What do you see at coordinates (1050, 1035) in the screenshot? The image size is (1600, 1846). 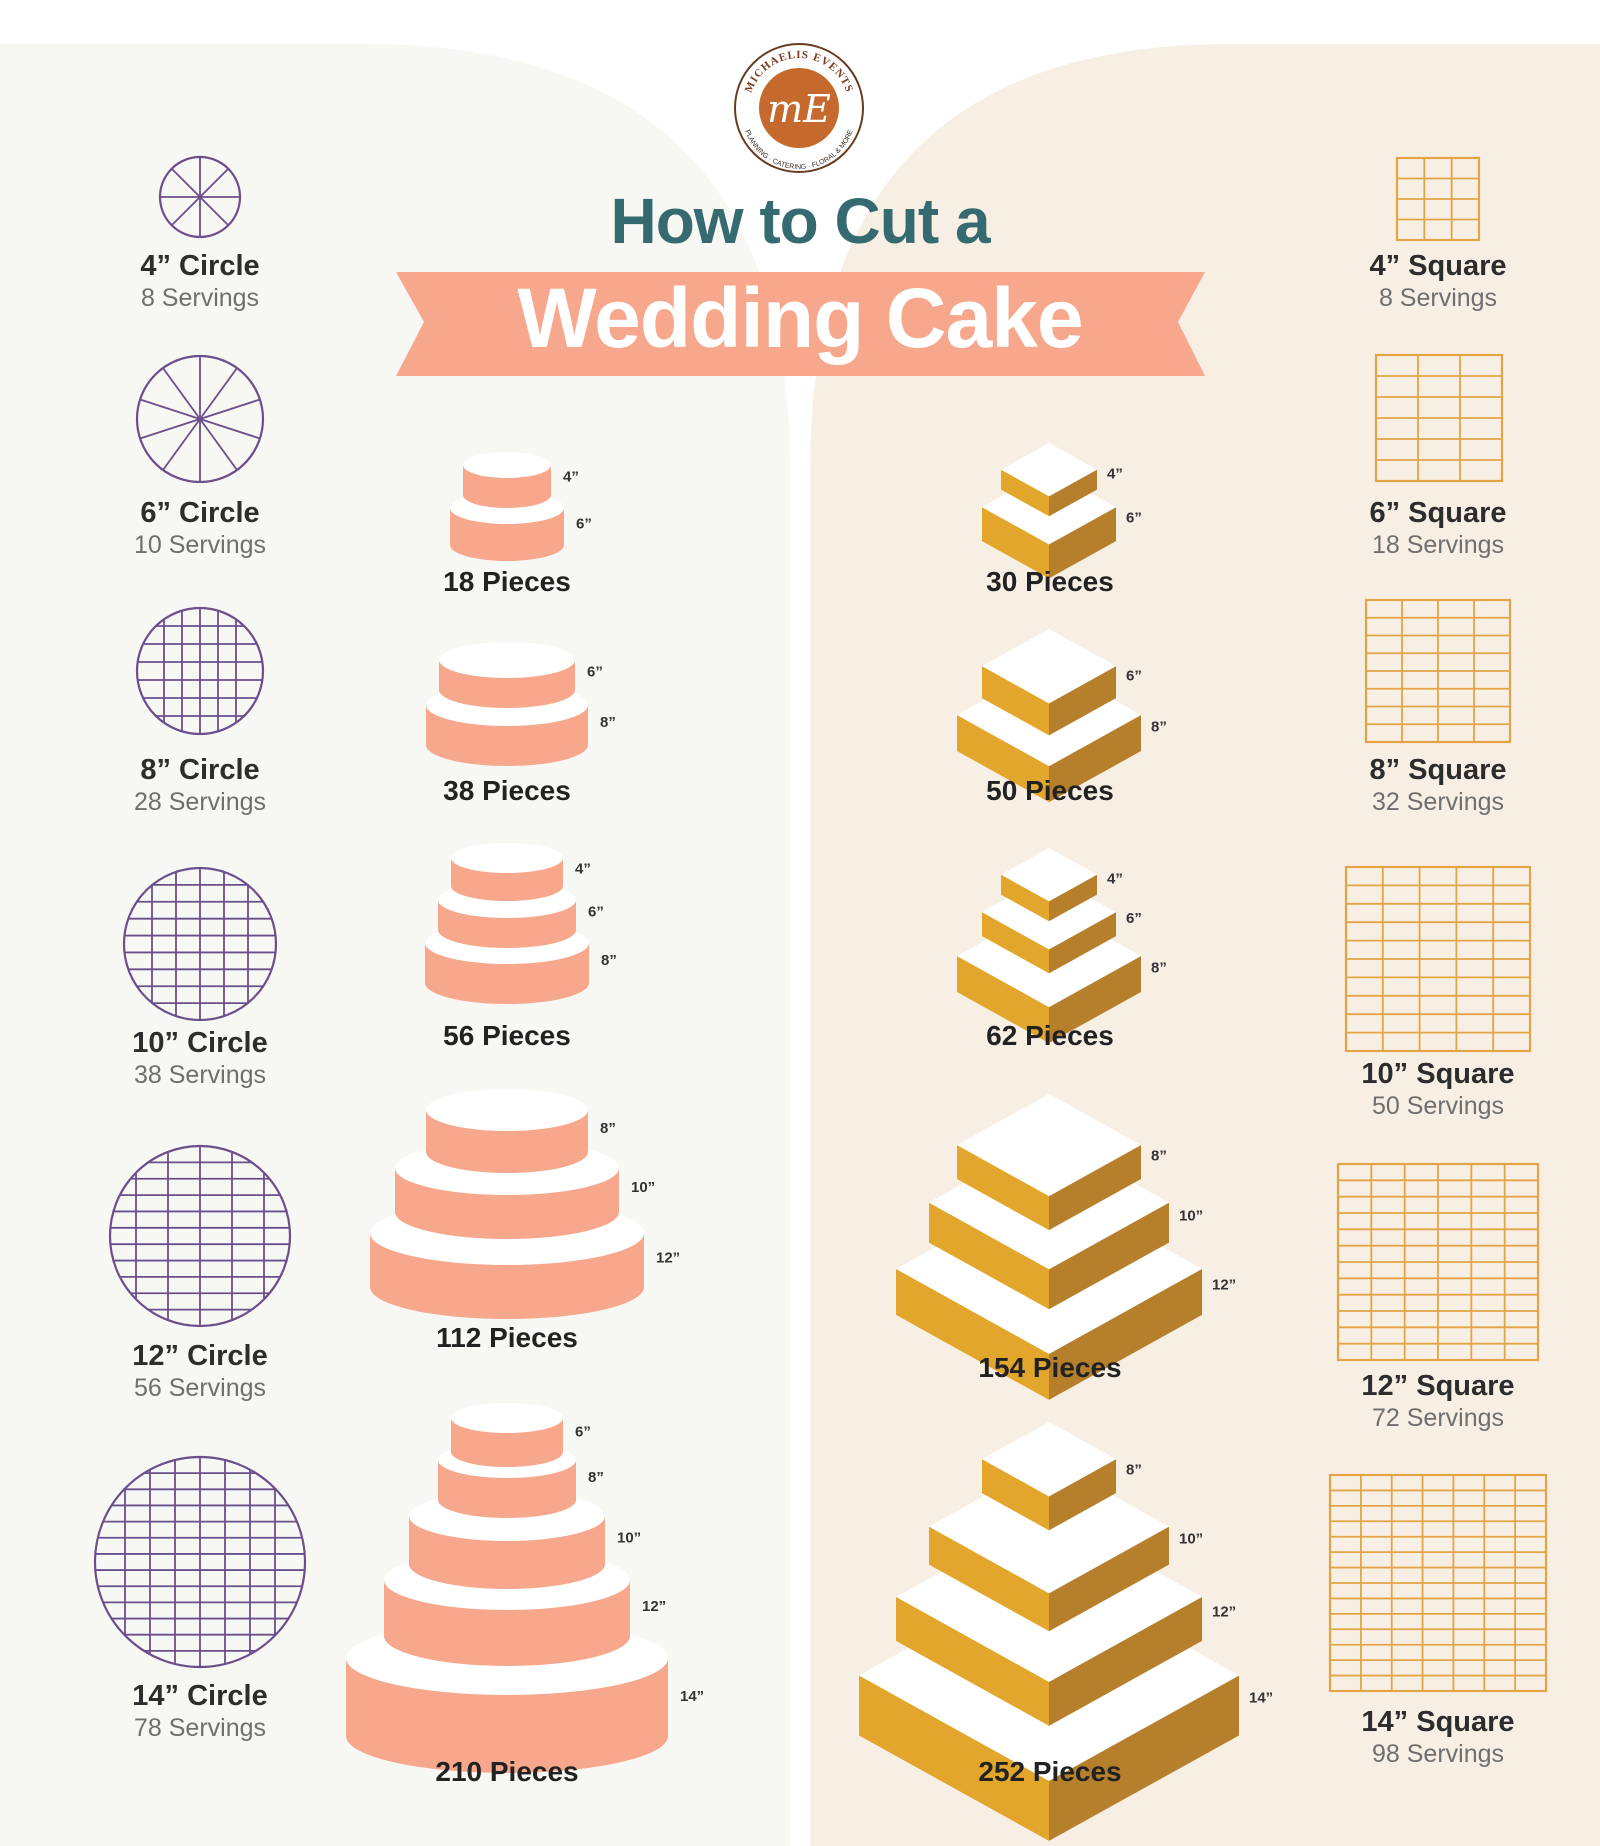 I see `square-cake-pieces: 62 Pieces` at bounding box center [1050, 1035].